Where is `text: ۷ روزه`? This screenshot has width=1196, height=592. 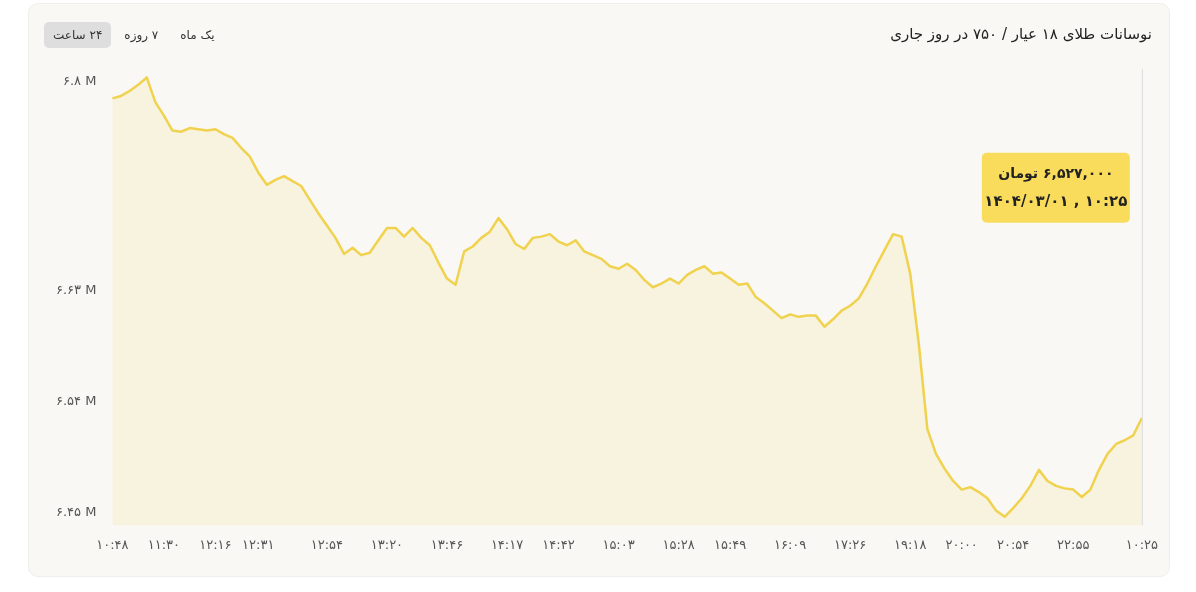 text: ۷ روزه is located at coordinates (141, 36).